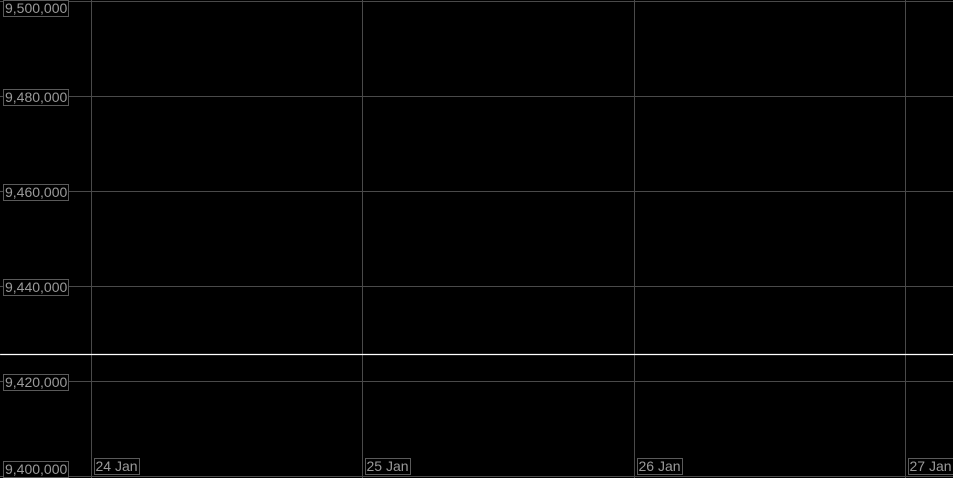 The height and width of the screenshot is (478, 953). What do you see at coordinates (36, 8) in the screenshot?
I see `y-tick-label: 9,500,000` at bounding box center [36, 8].